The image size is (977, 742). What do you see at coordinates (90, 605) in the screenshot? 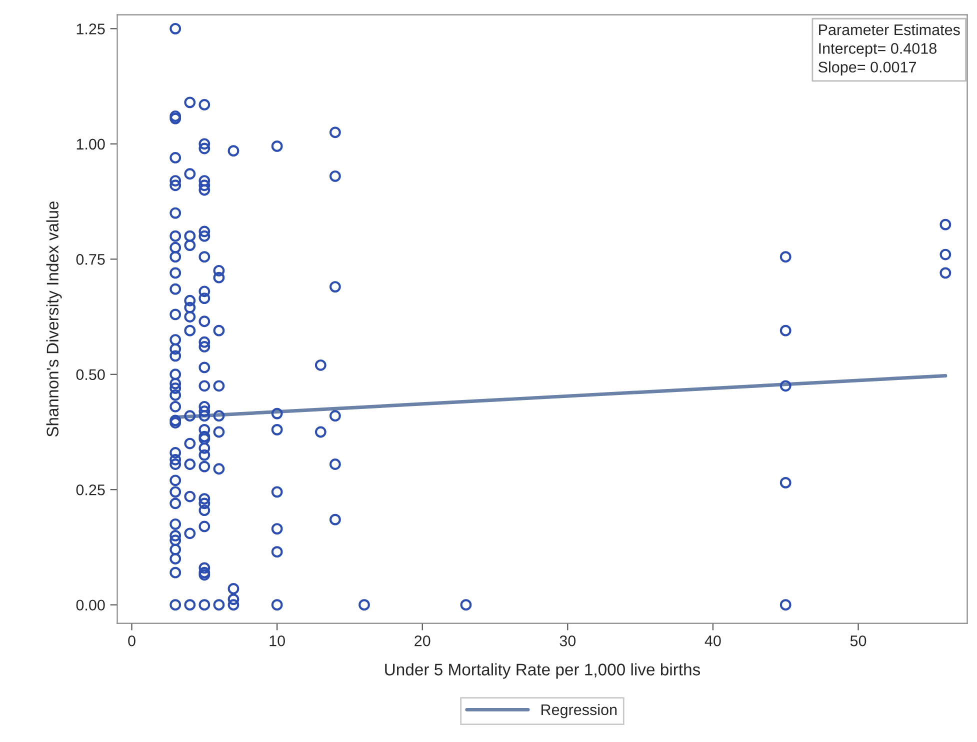
I see `y-tick-label: 0.00` at bounding box center [90, 605].